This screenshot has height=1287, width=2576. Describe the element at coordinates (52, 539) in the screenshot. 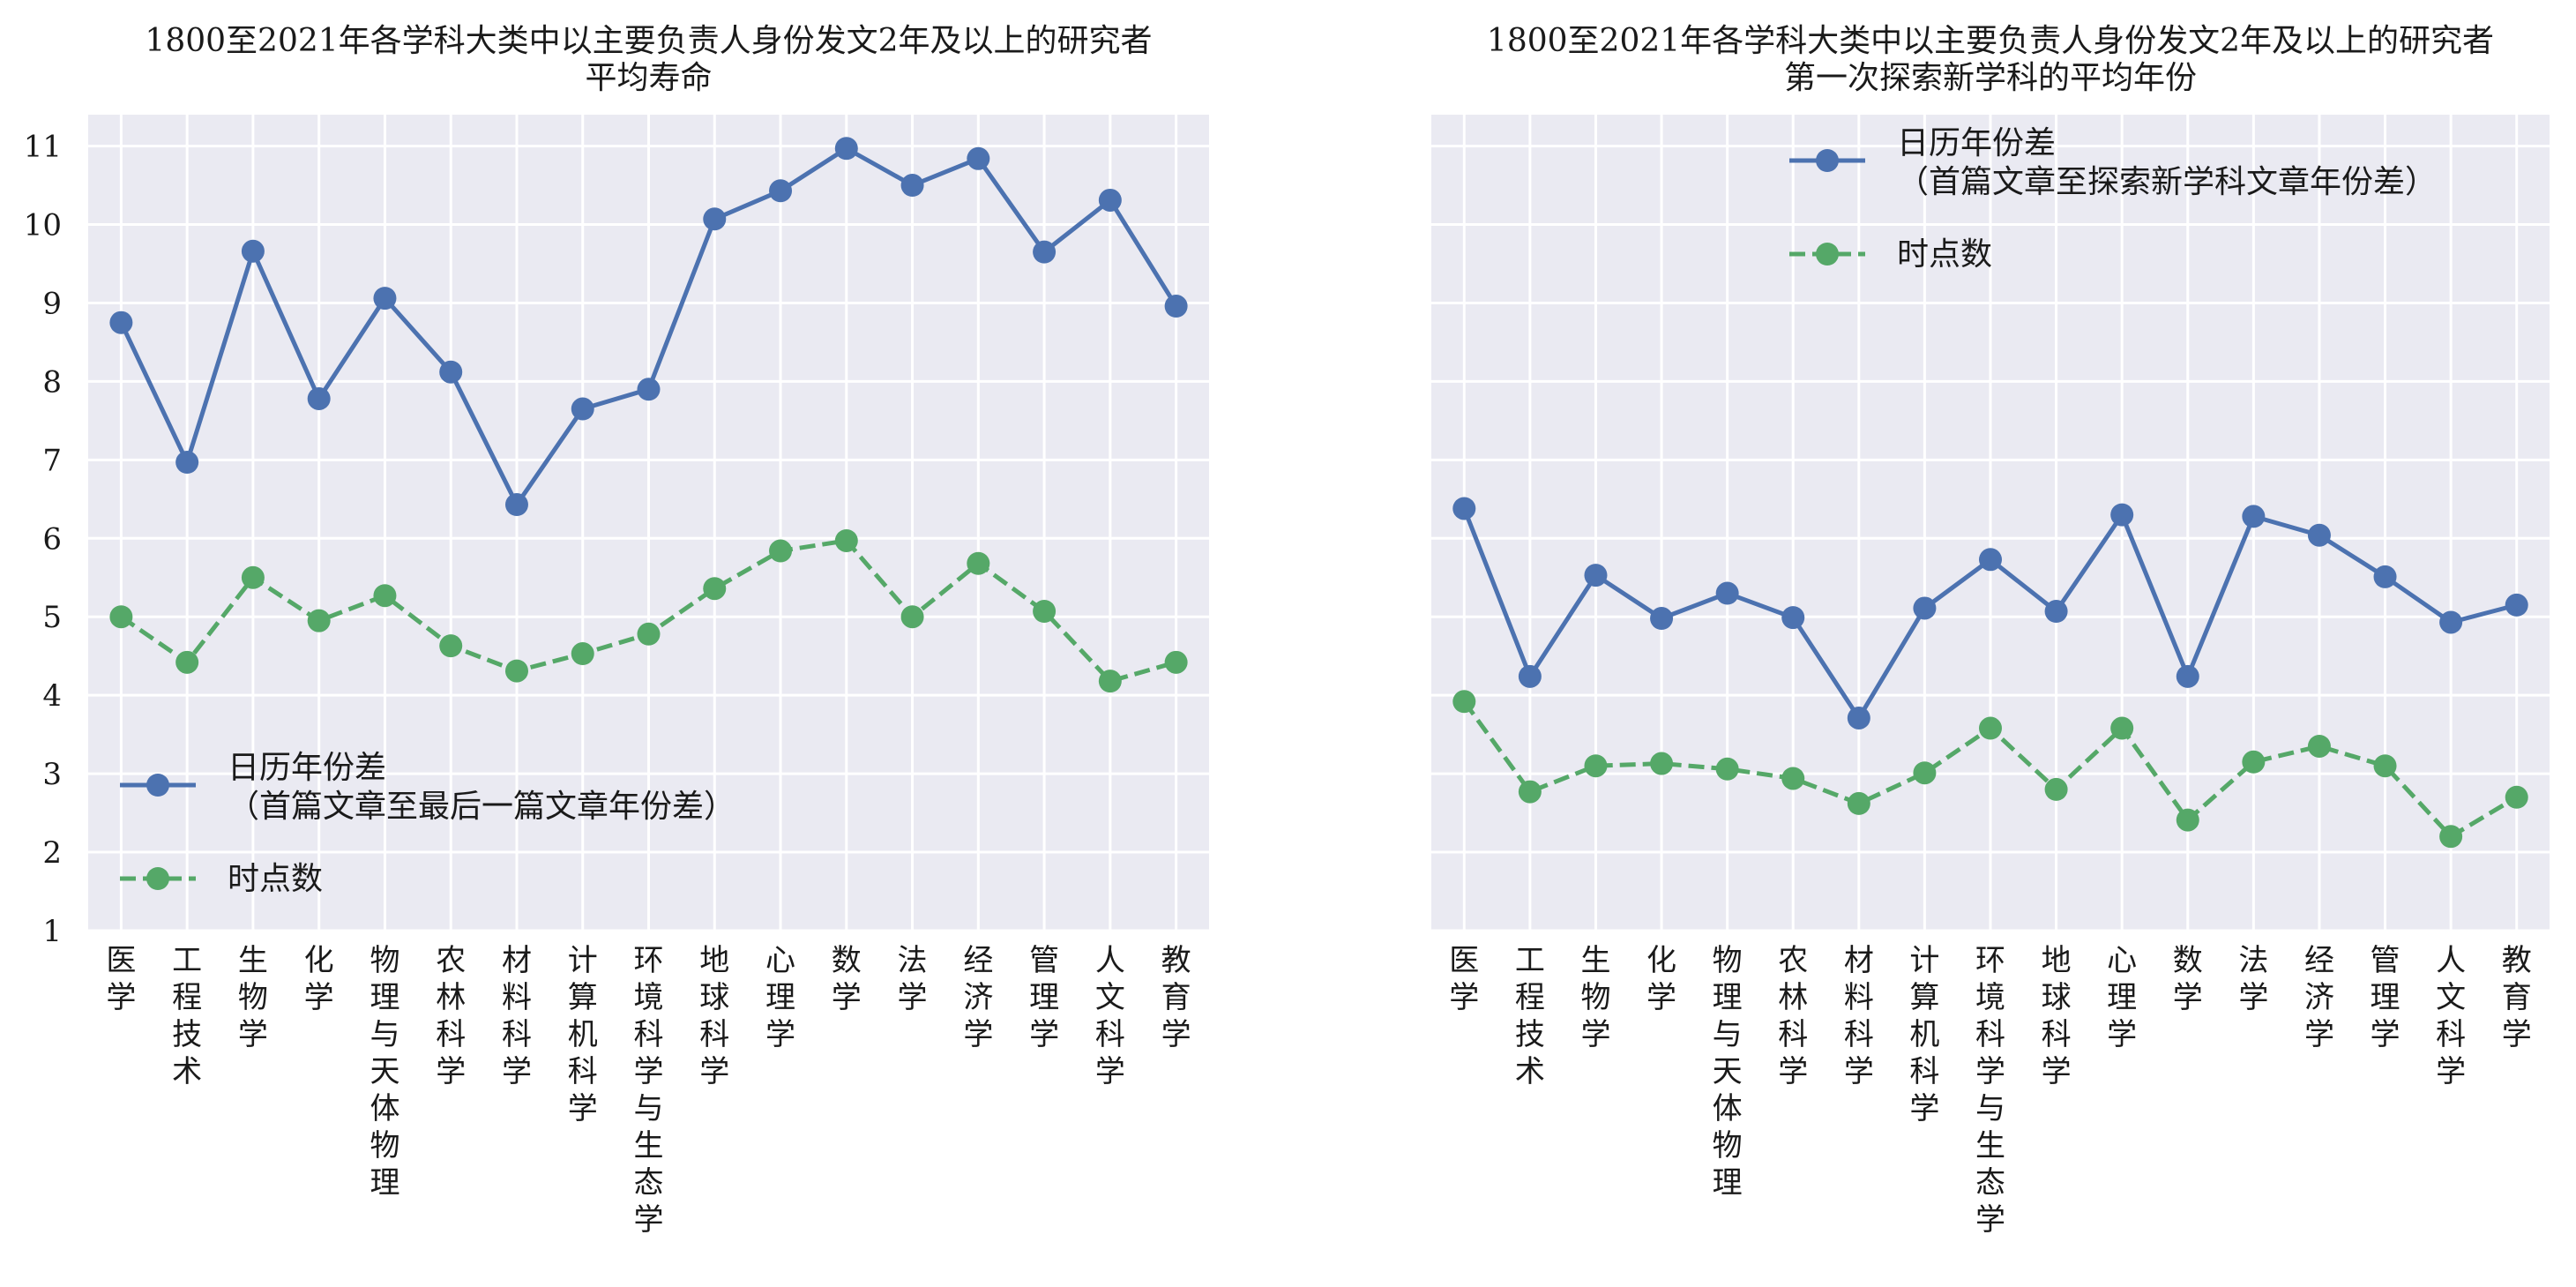

I see `y-tick-label: 6` at that location.